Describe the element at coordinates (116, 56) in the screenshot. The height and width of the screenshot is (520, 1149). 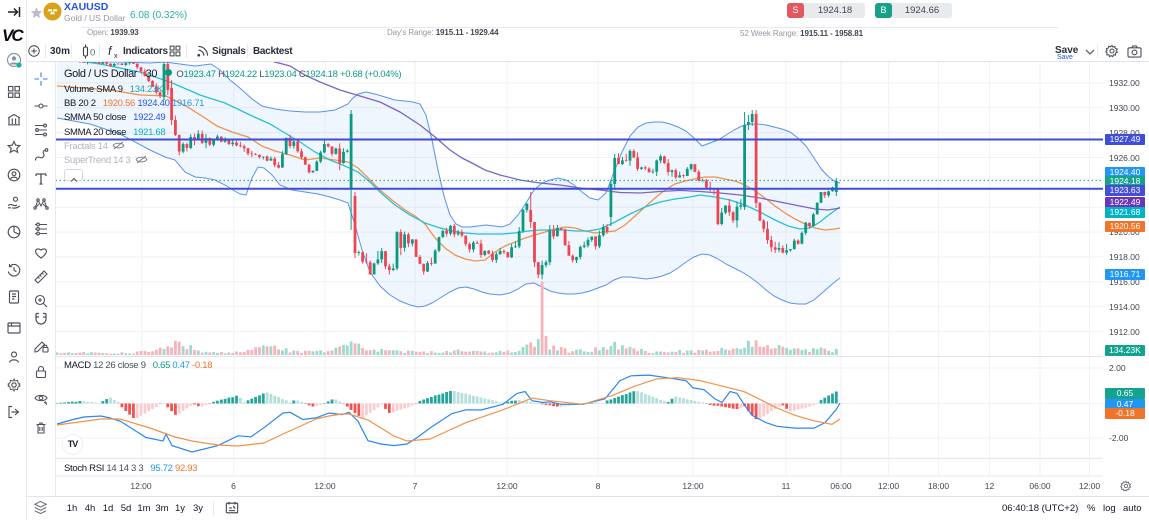
I see `svg-text: x` at that location.